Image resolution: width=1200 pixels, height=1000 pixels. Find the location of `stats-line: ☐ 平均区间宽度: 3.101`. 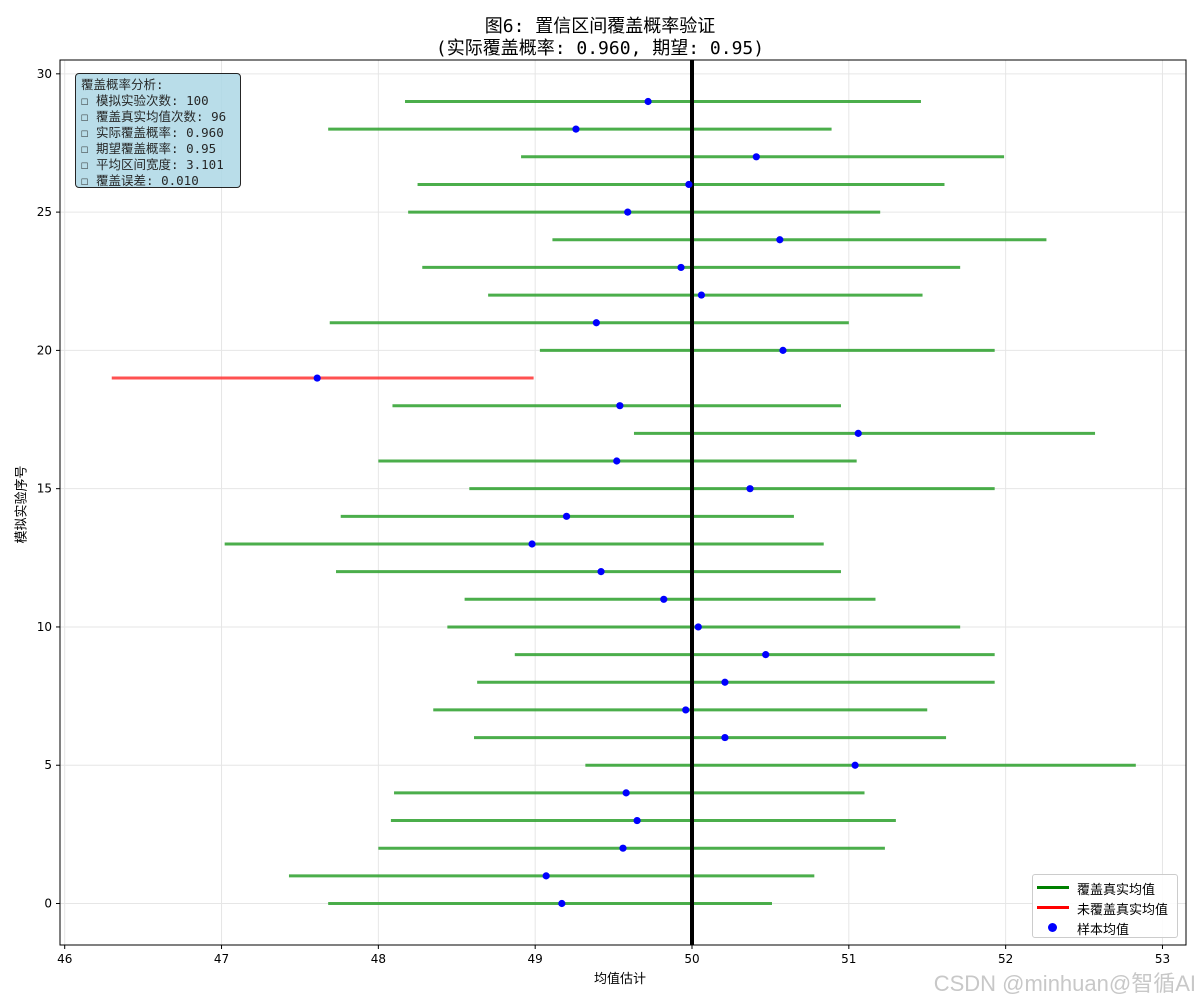

stats-line: ☐ 平均区间宽度: 3.101 is located at coordinates (152, 164).